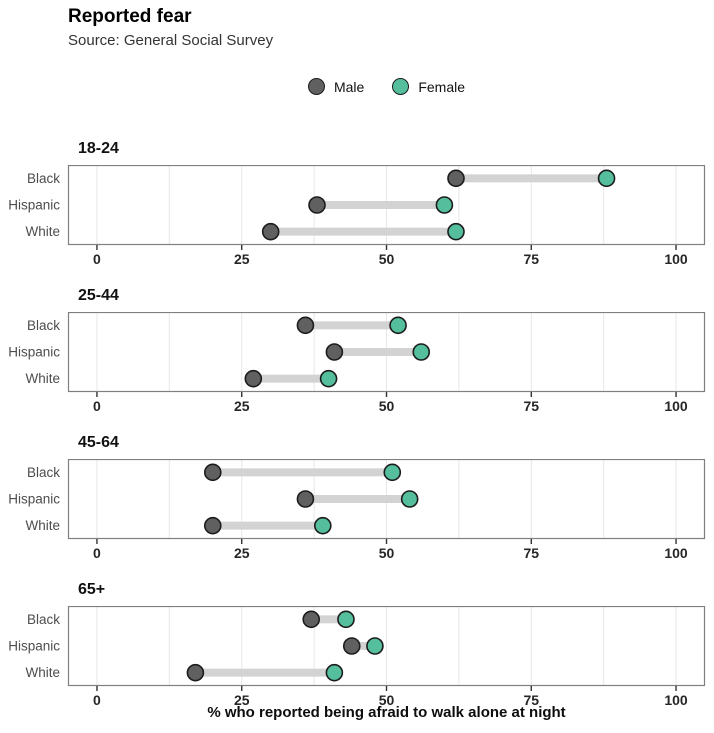  I want to click on female-dot-icon, so click(401, 86).